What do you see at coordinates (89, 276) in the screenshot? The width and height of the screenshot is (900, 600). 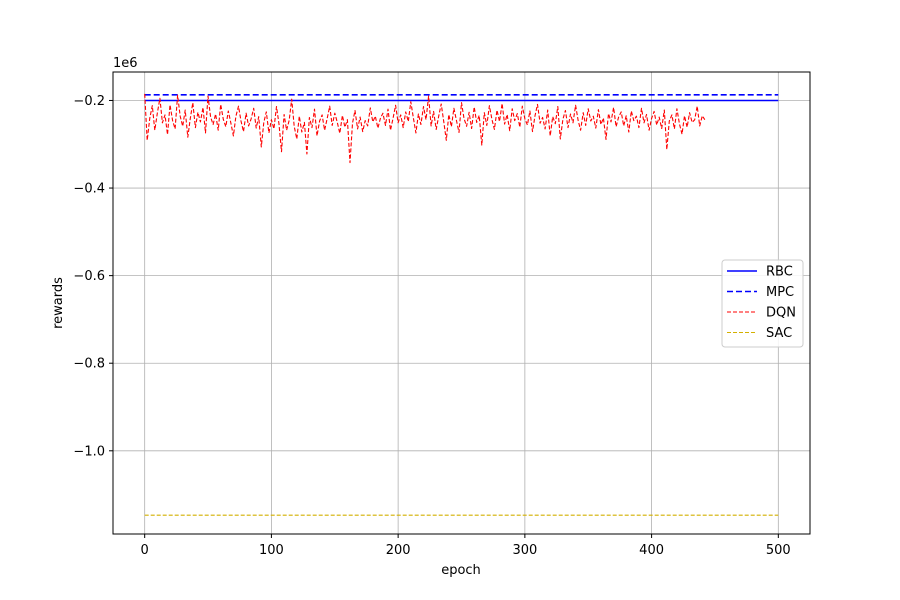 I see `y-tick-label: −0.6` at bounding box center [89, 276].